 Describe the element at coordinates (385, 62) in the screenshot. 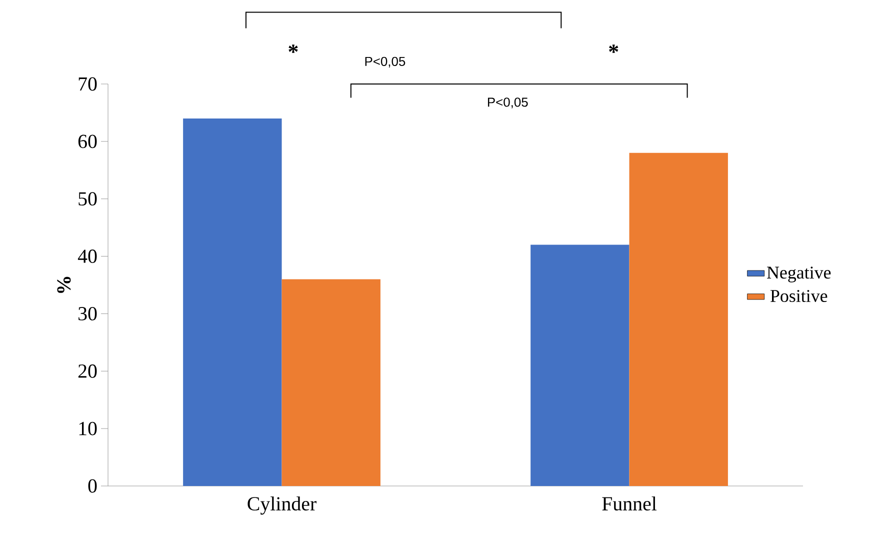

I see `text: P<0,05` at that location.